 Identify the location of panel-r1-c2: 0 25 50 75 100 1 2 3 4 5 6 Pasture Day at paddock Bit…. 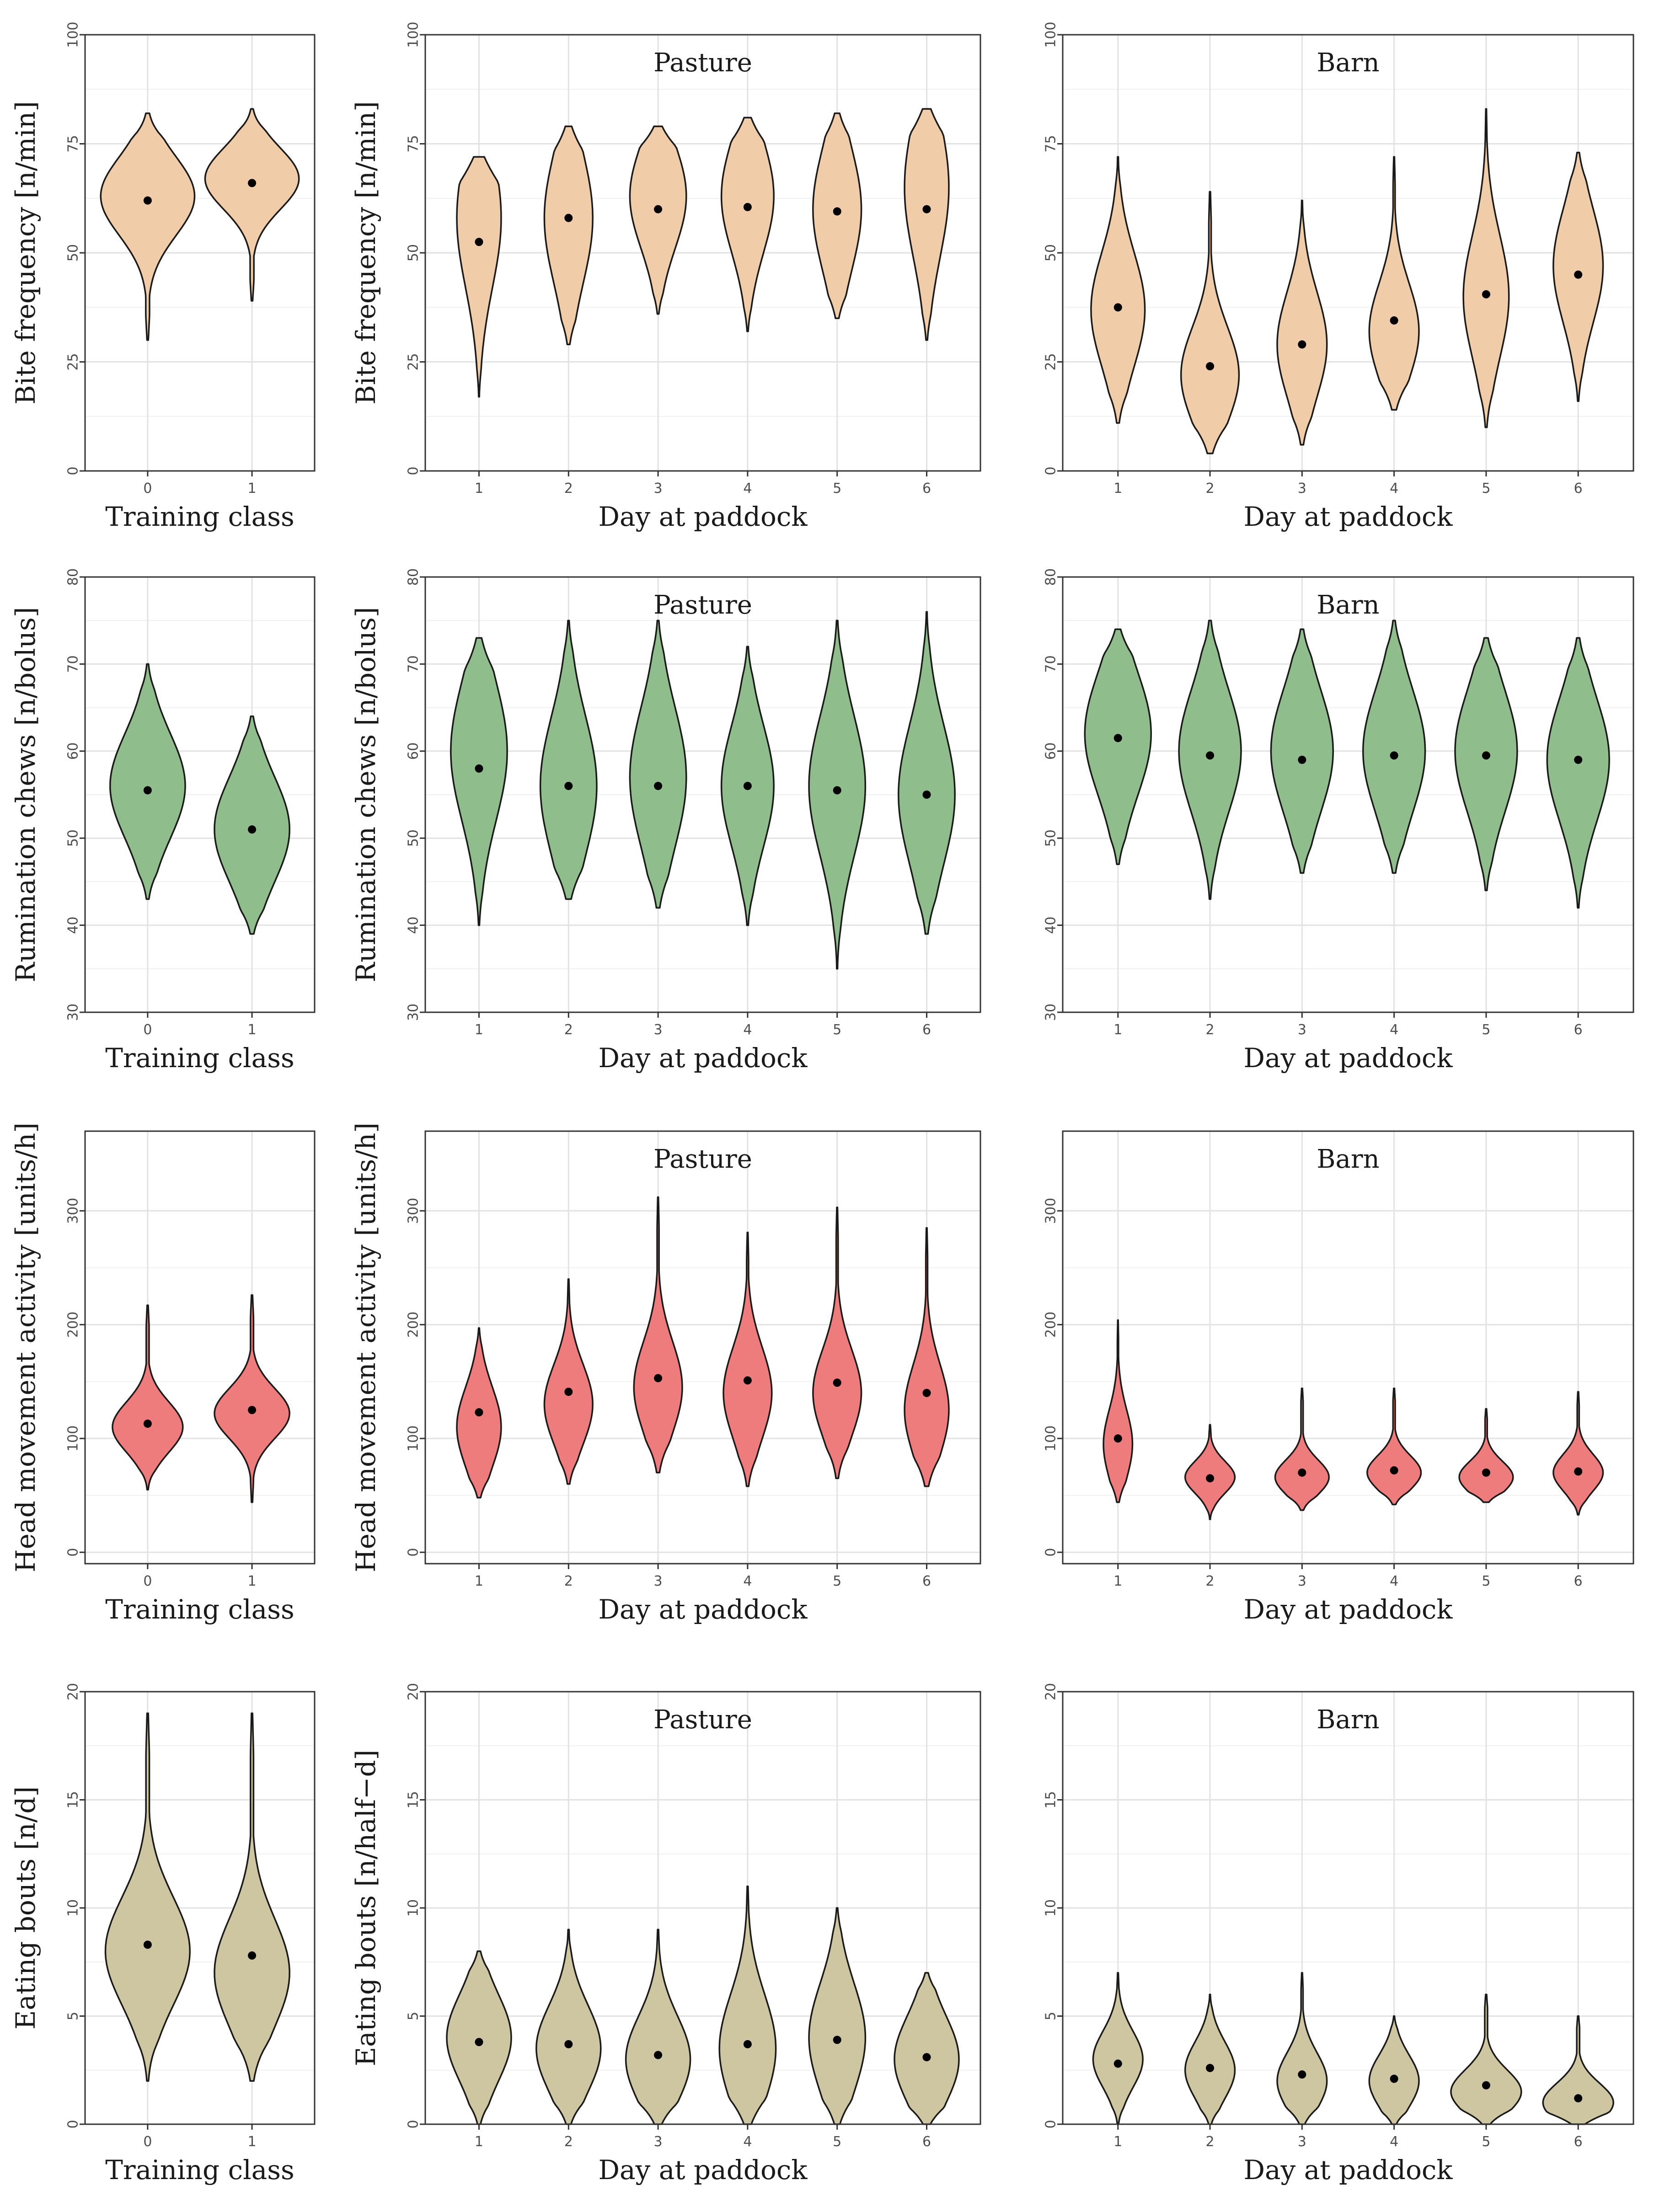
(665, 276).